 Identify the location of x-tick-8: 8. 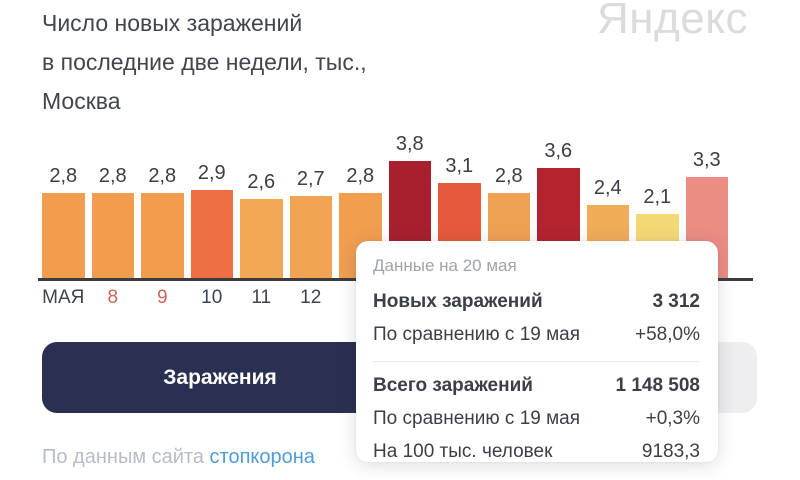
(113, 297).